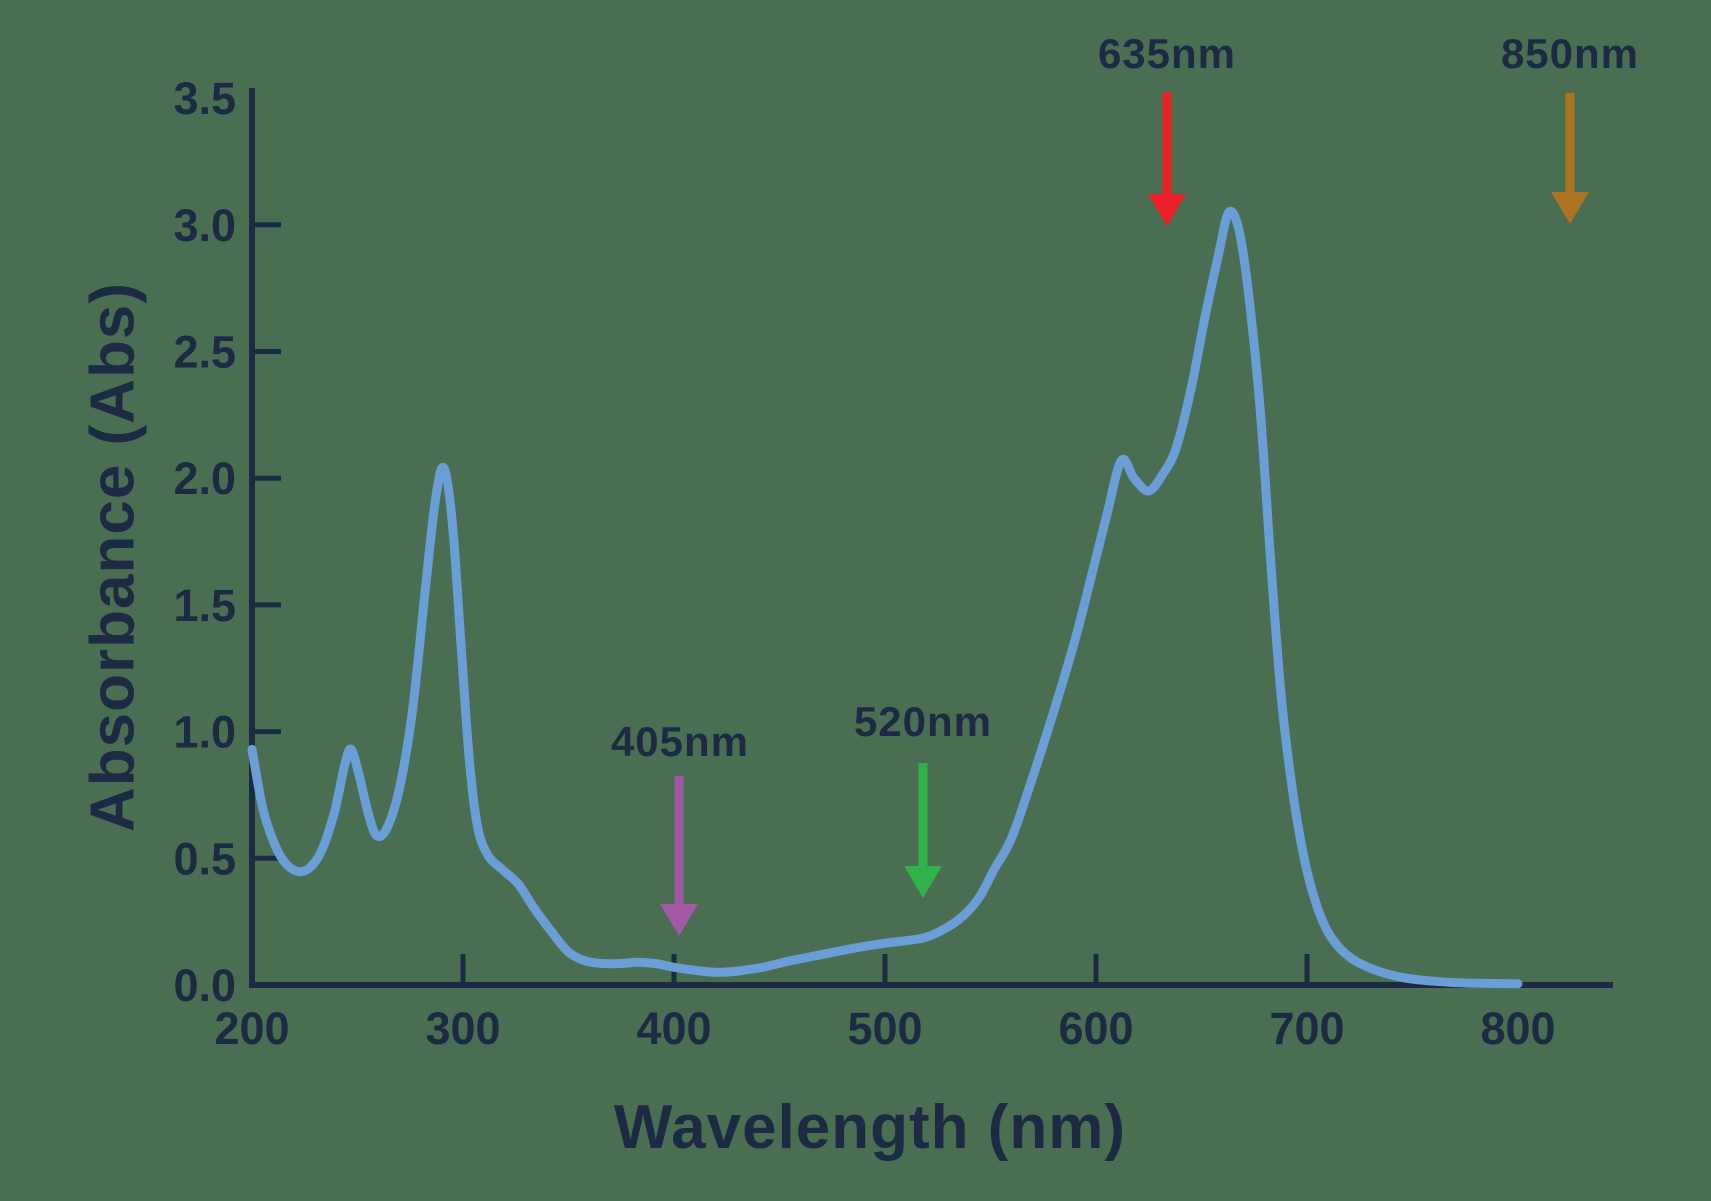  What do you see at coordinates (1306, 1028) in the screenshot?
I see `x-tick-label: 700` at bounding box center [1306, 1028].